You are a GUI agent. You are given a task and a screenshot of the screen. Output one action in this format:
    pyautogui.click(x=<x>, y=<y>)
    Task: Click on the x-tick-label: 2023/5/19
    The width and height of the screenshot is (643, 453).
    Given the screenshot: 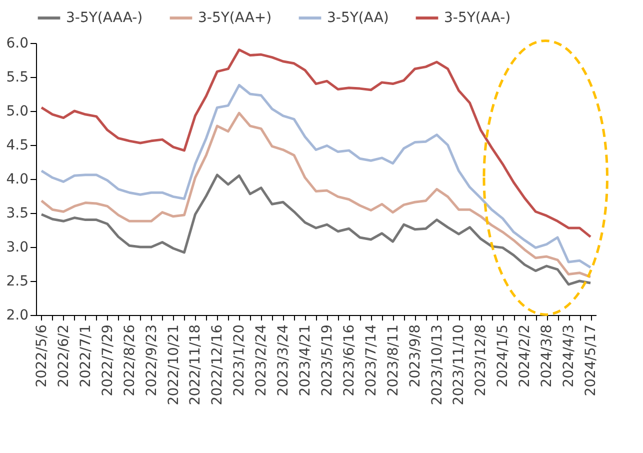 What is the action you would take?
    pyautogui.click(x=327, y=360)
    